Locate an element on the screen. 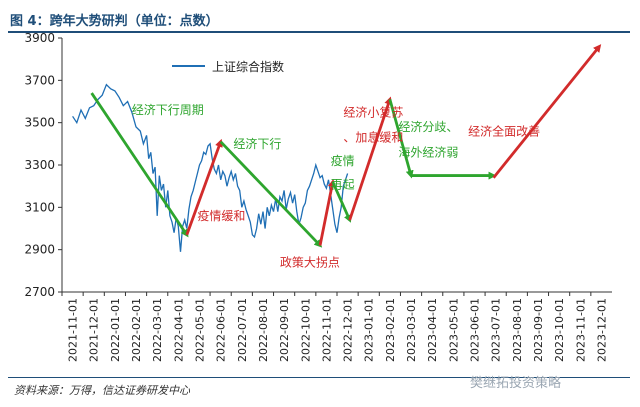 The image size is (640, 407). annotation-label: 经济全面改善 is located at coordinates (504, 130).